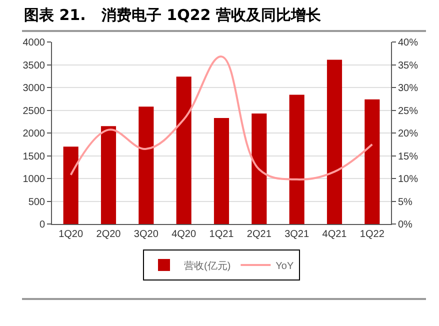 This screenshot has width=439, height=326. I want to click on x-tick-label: 4Q20, so click(184, 234).